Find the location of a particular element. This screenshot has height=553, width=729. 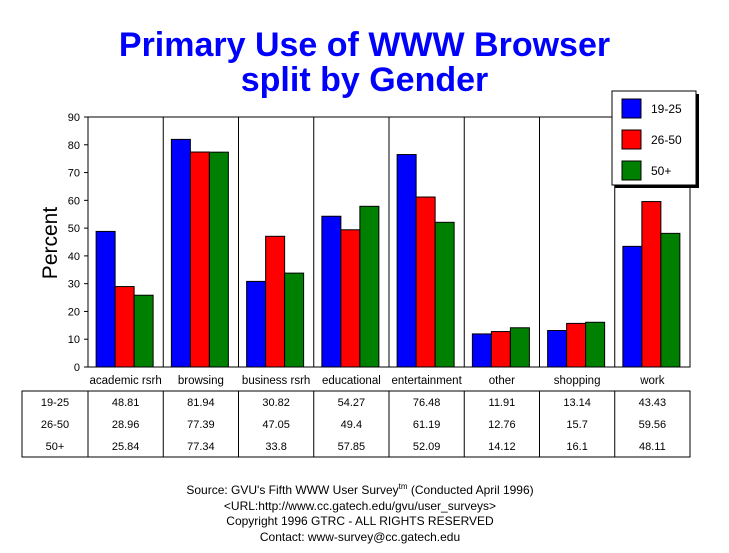

table-cell: 77.34 is located at coordinates (201, 447).